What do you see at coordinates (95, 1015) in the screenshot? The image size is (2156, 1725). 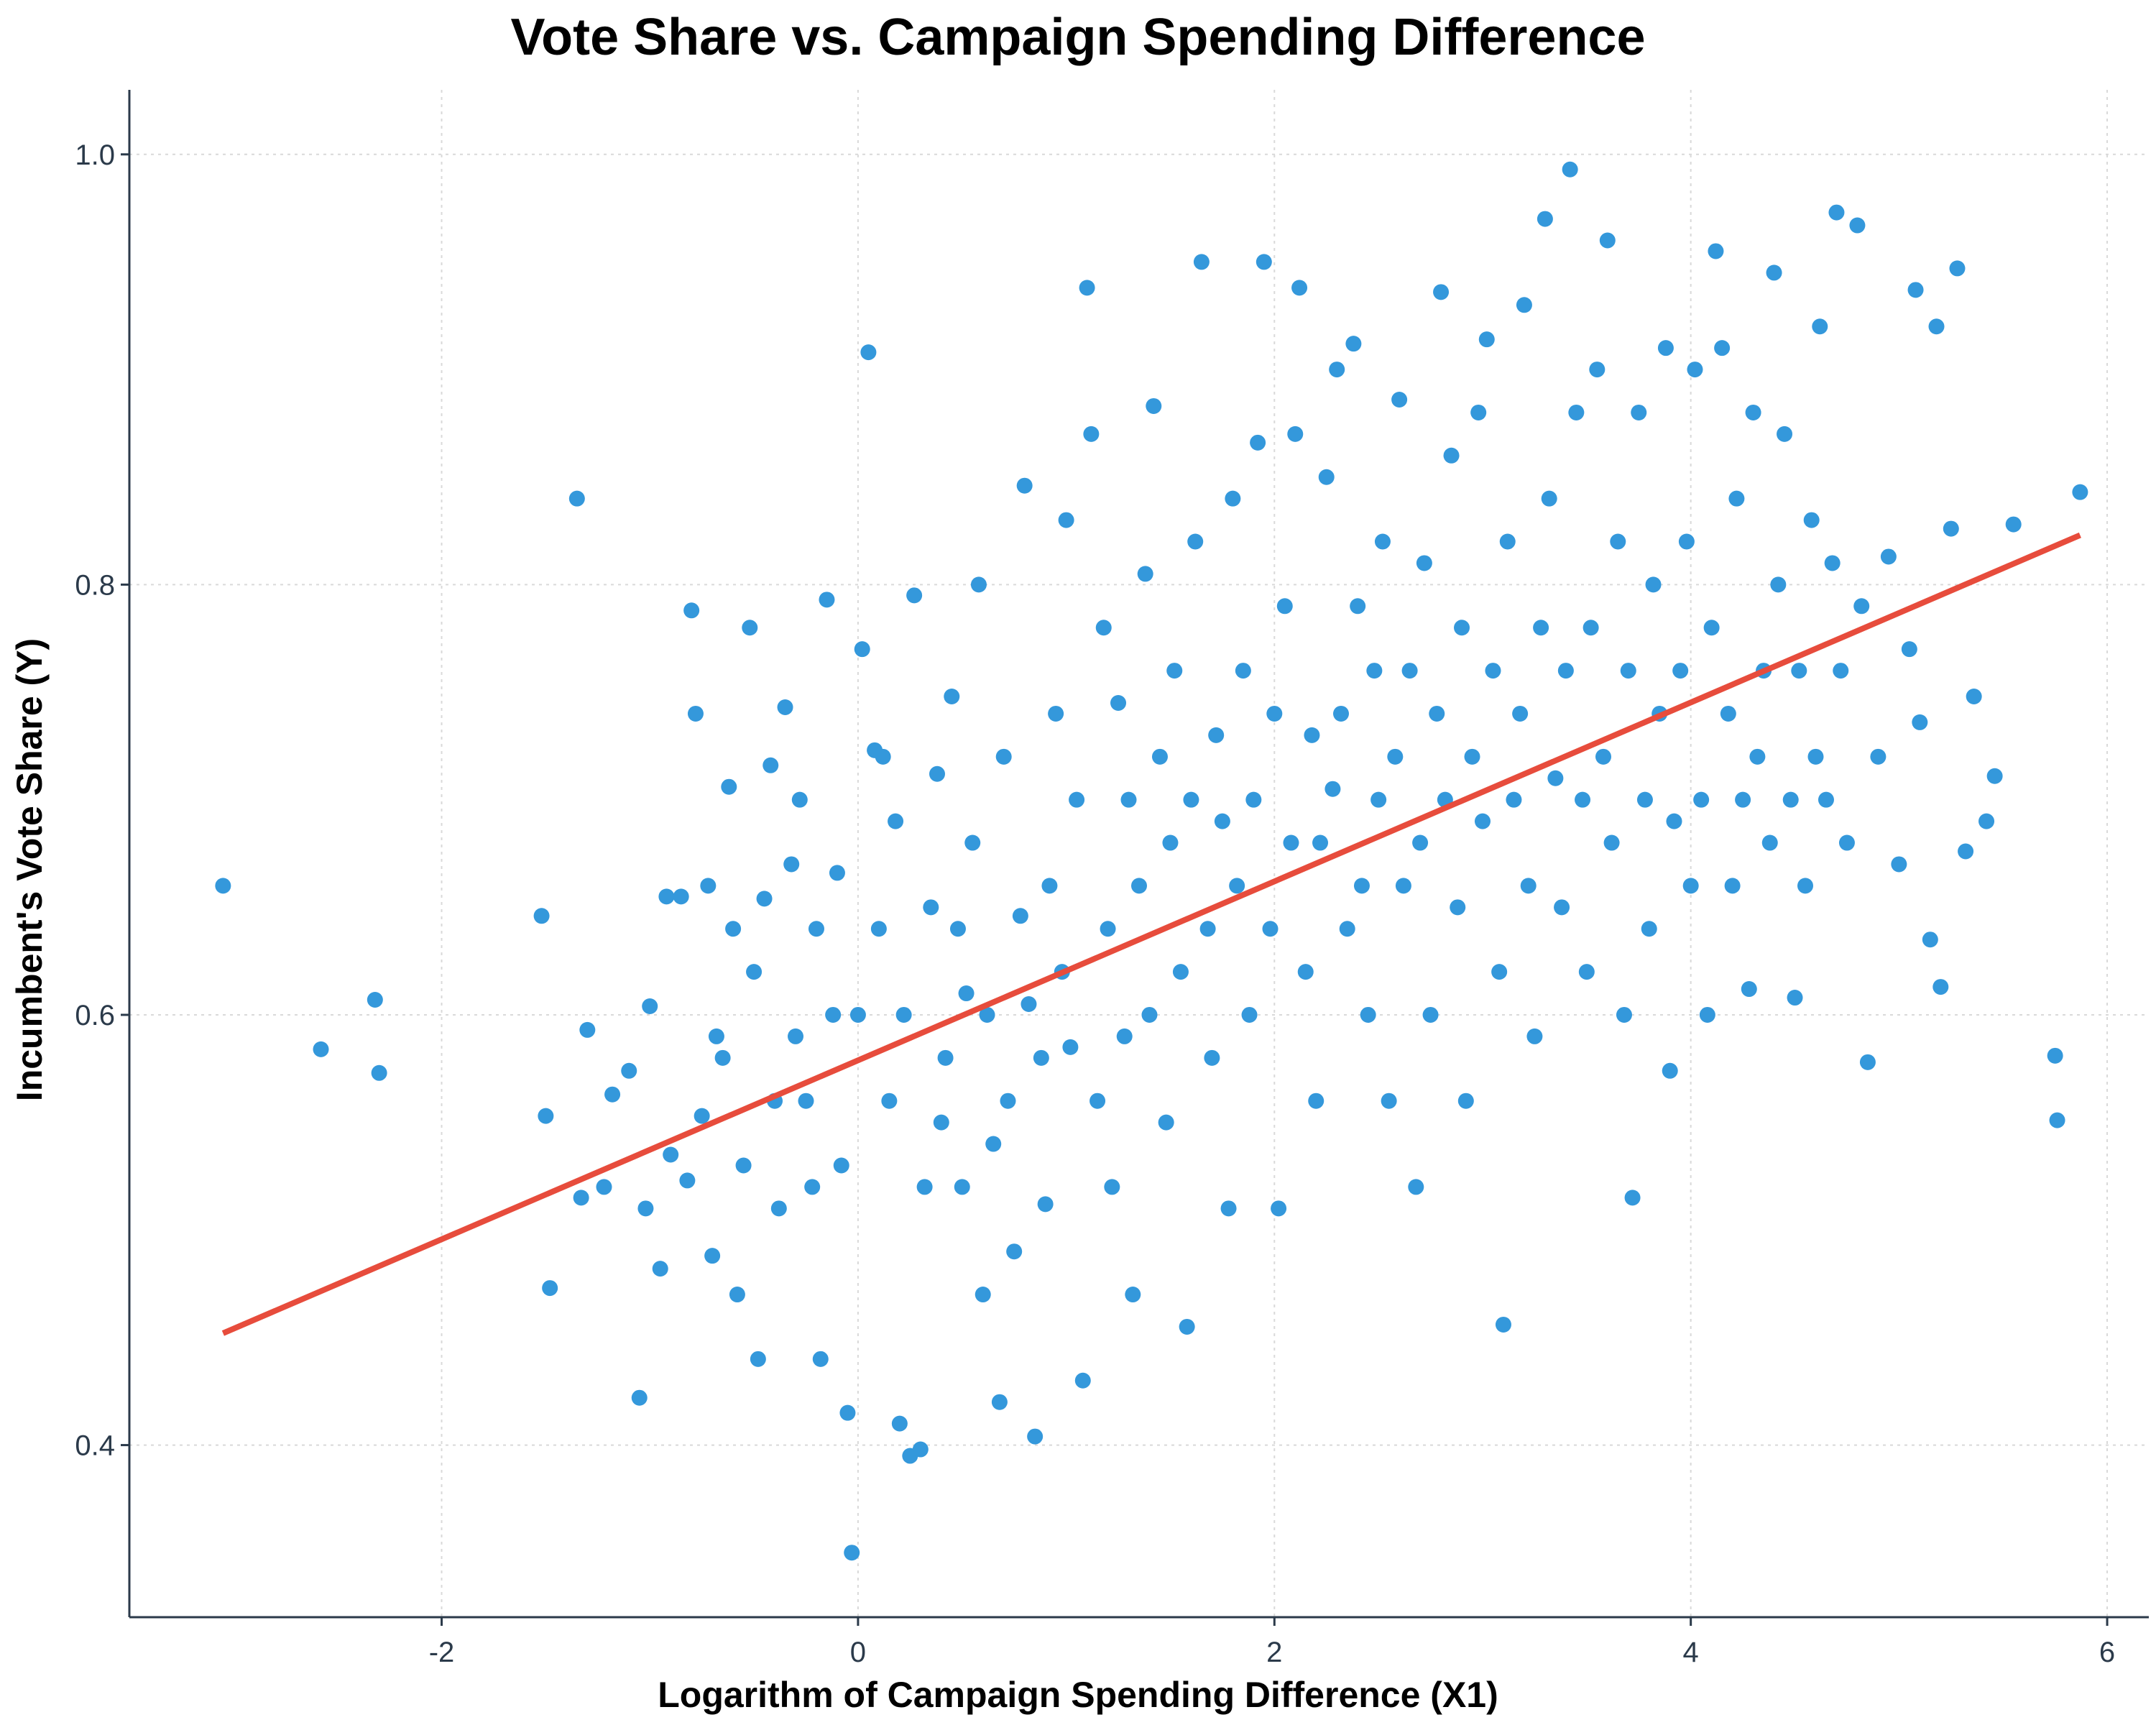 I see `y-tick-label: 0.6` at bounding box center [95, 1015].